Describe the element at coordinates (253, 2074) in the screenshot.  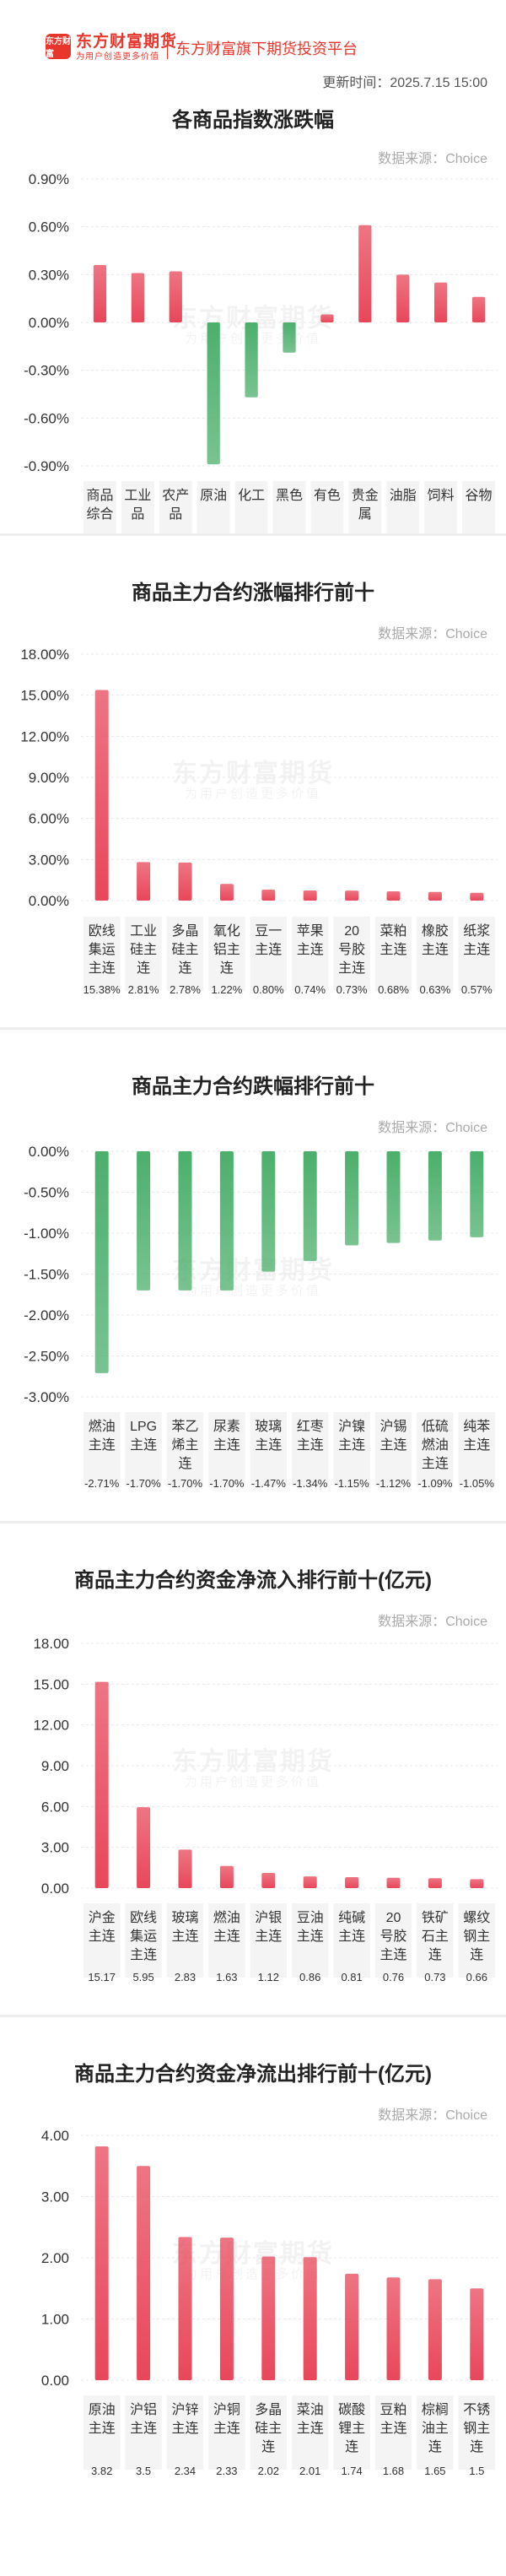
I see `chart-title: 商品主力合约资金净流出排行前十(亿元)` at that location.